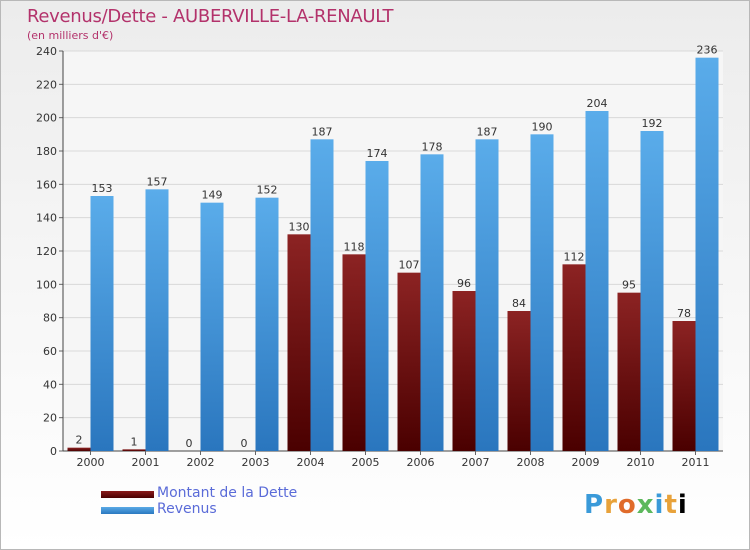 Image resolution: width=750 pixels, height=550 pixels. I want to click on data-label-revenus-2001: 157, so click(157, 181).